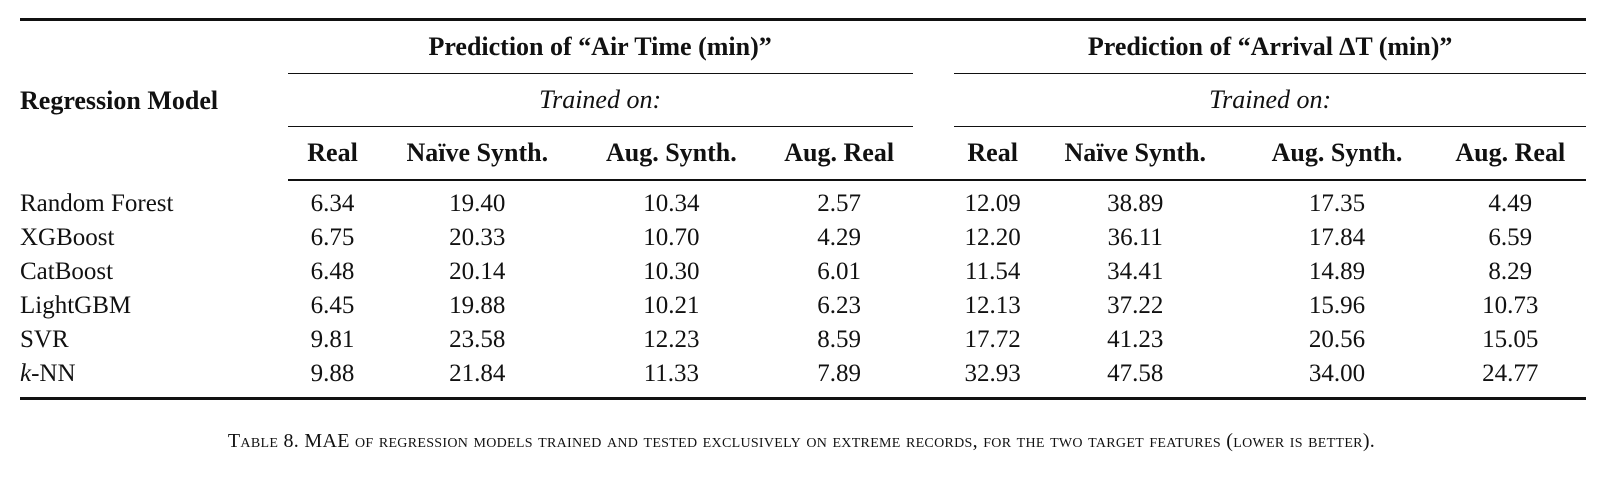 The width and height of the screenshot is (1603, 482). Describe the element at coordinates (76, 305) in the screenshot. I see `model-name: LightGBM` at that location.